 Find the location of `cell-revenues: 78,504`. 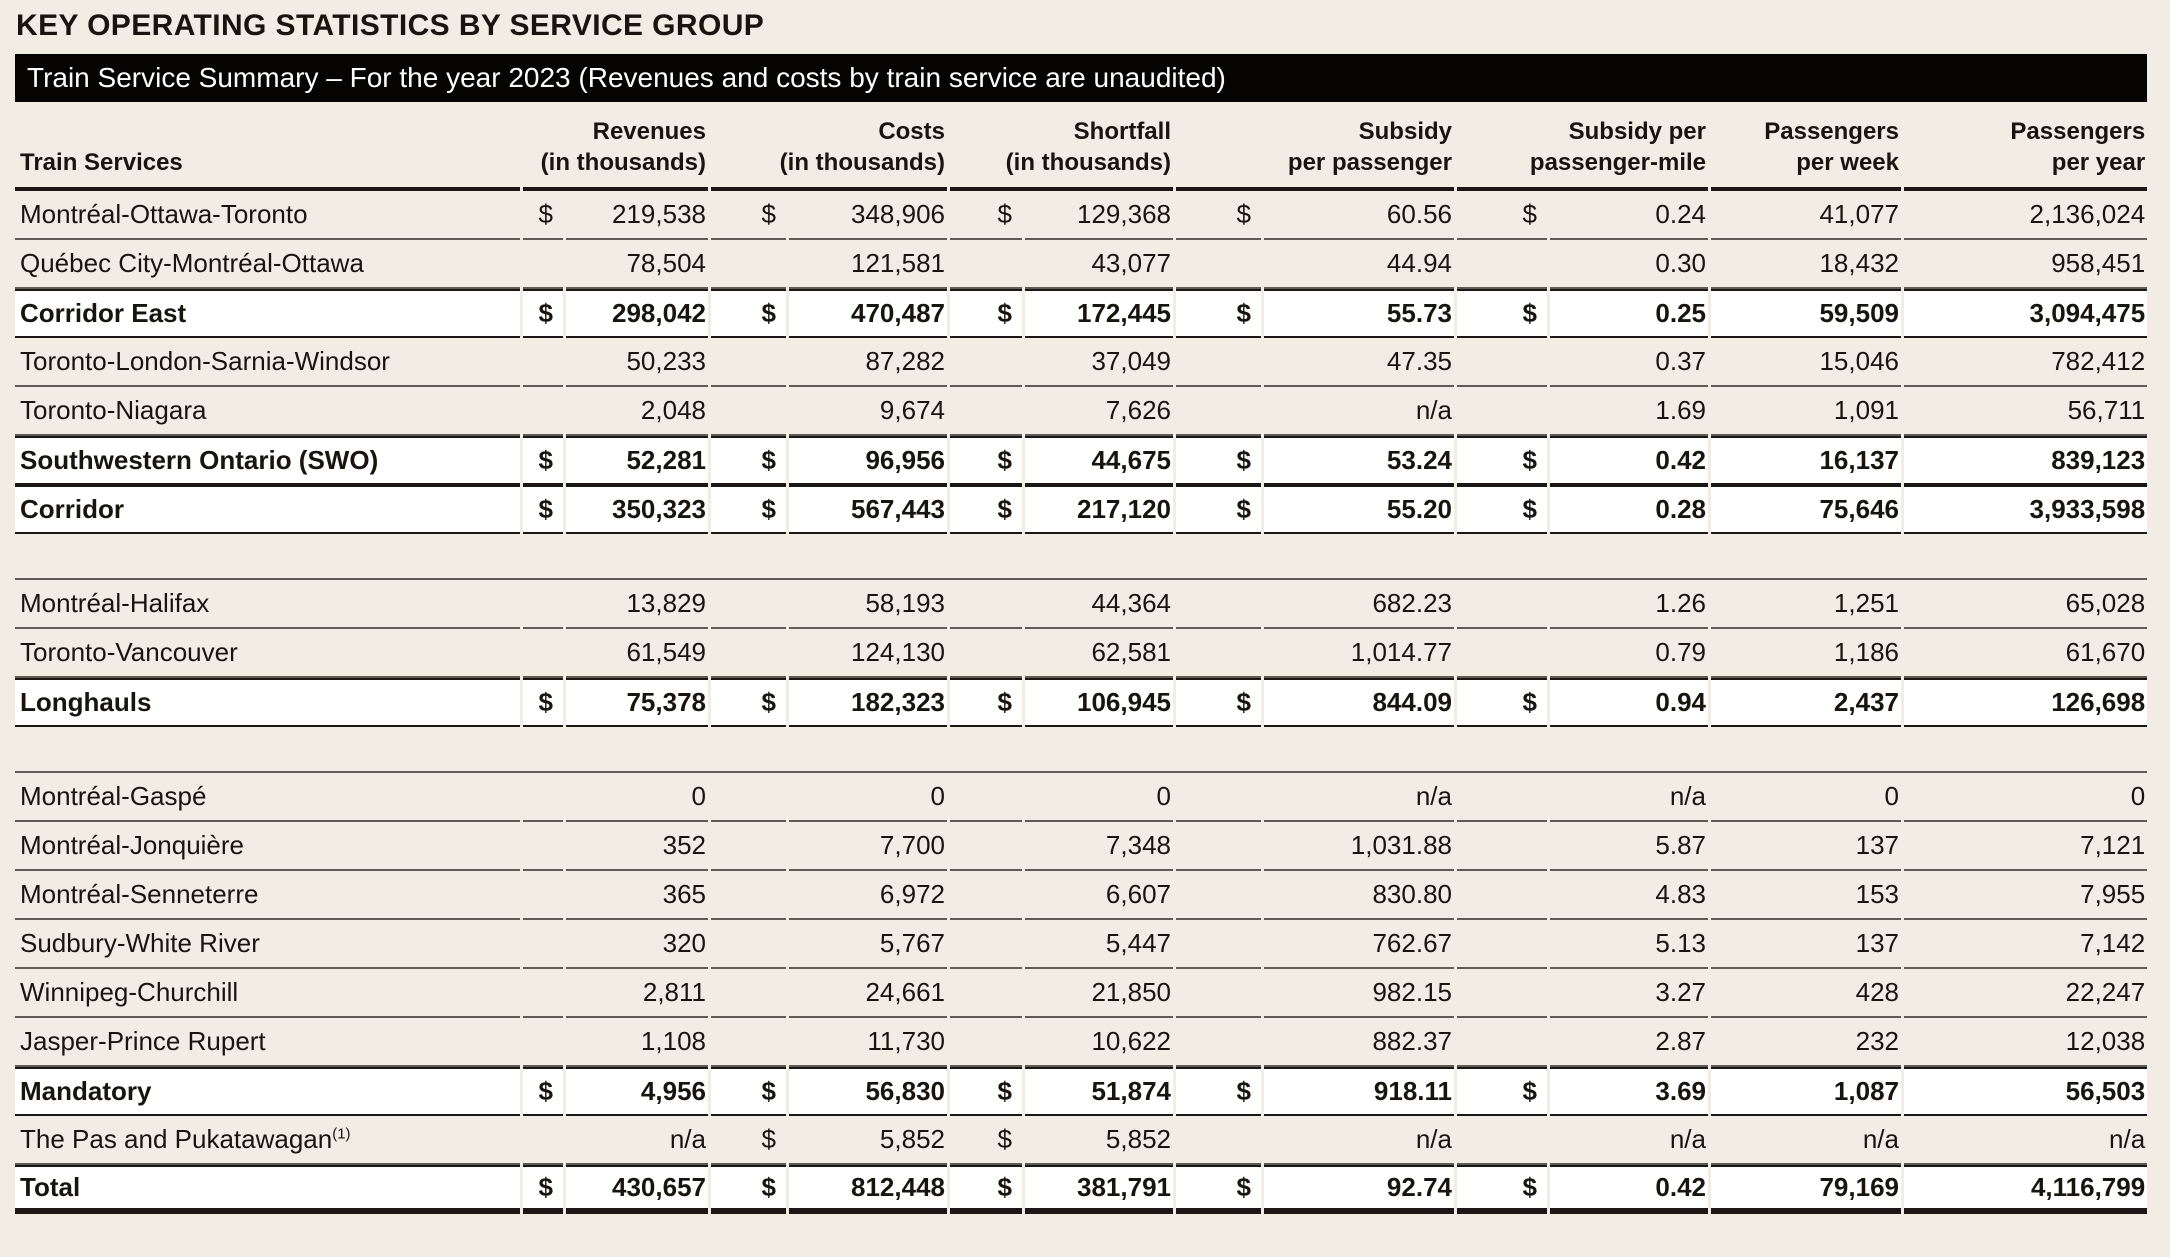

cell-revenues: 78,504 is located at coordinates (637, 264).